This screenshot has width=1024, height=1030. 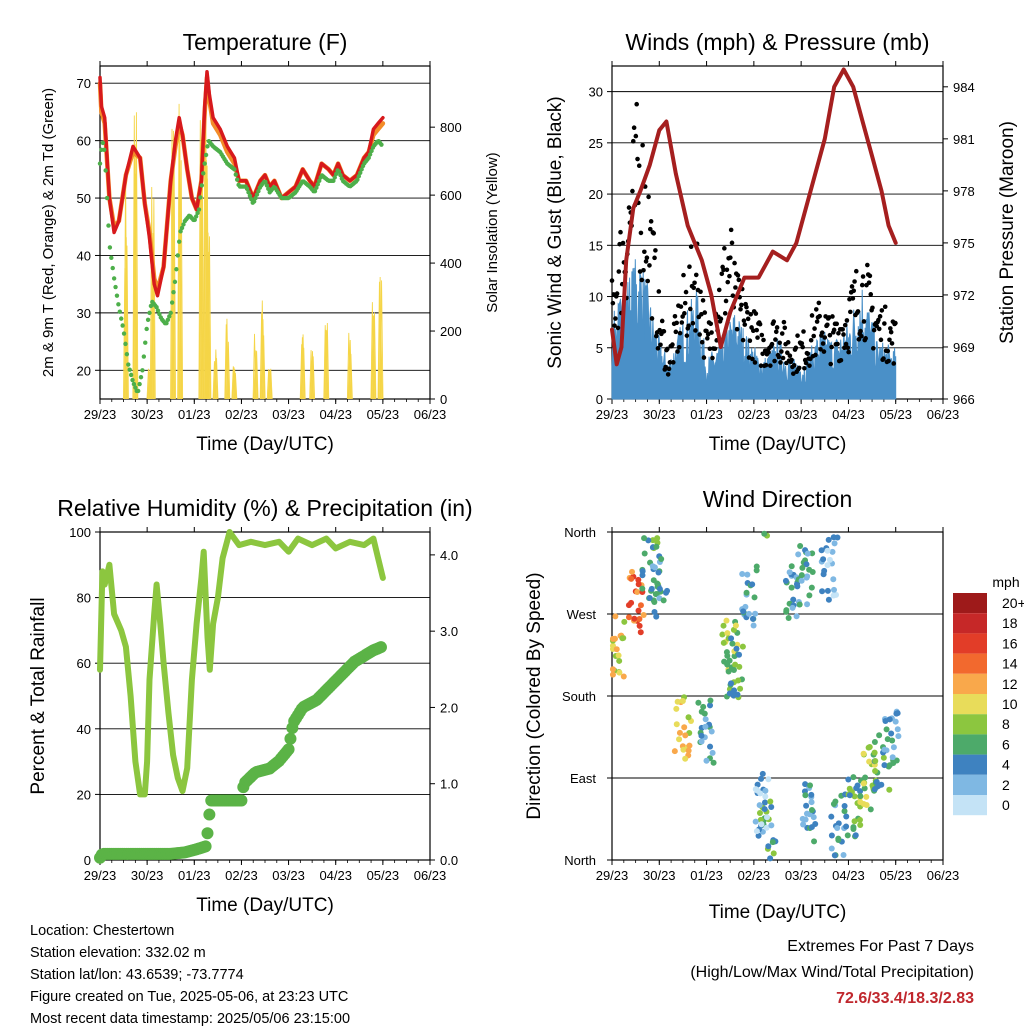 What do you see at coordinates (778, 912) in the screenshot?
I see `x-axis-label: Time (Day/UTC)` at bounding box center [778, 912].